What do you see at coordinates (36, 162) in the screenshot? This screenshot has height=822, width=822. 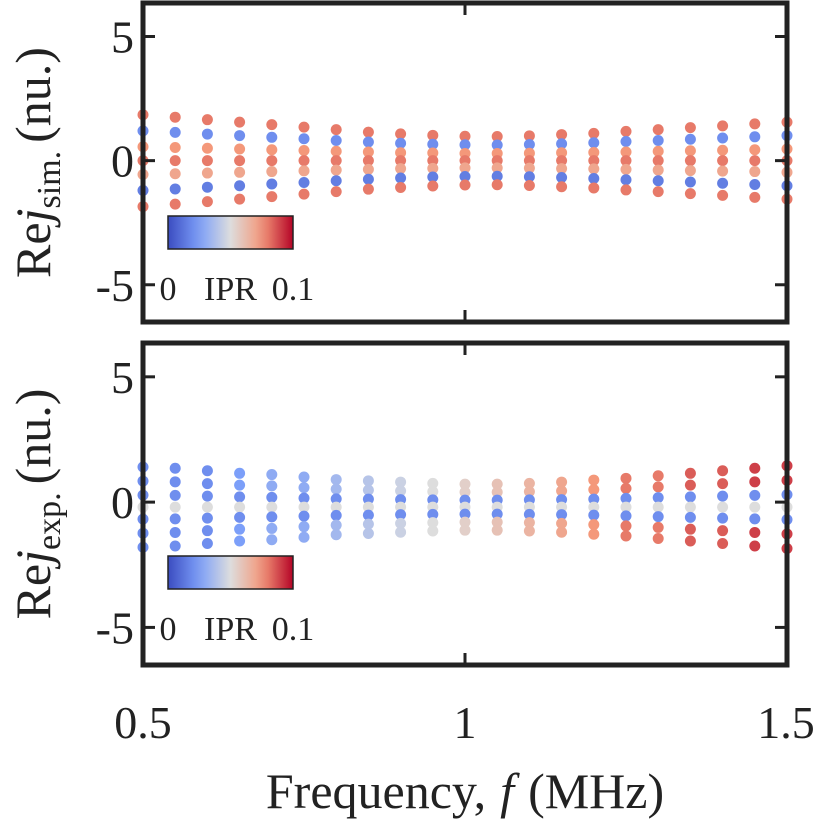 I see `y-axis-label: Rejsim.(nu.)` at bounding box center [36, 162].